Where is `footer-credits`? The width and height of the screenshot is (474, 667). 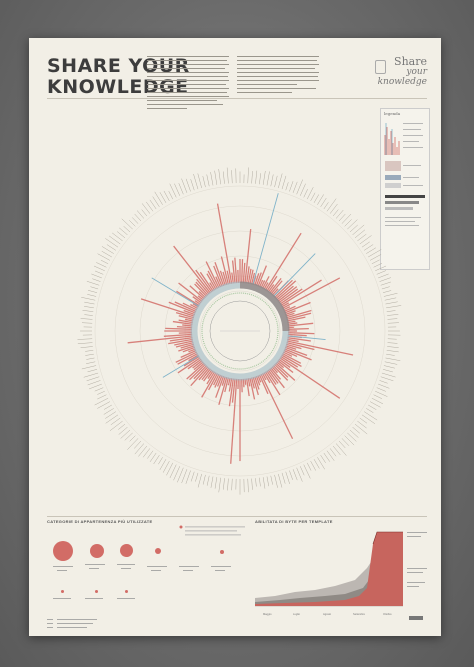
footer-credits is located at coordinates (72, 623).